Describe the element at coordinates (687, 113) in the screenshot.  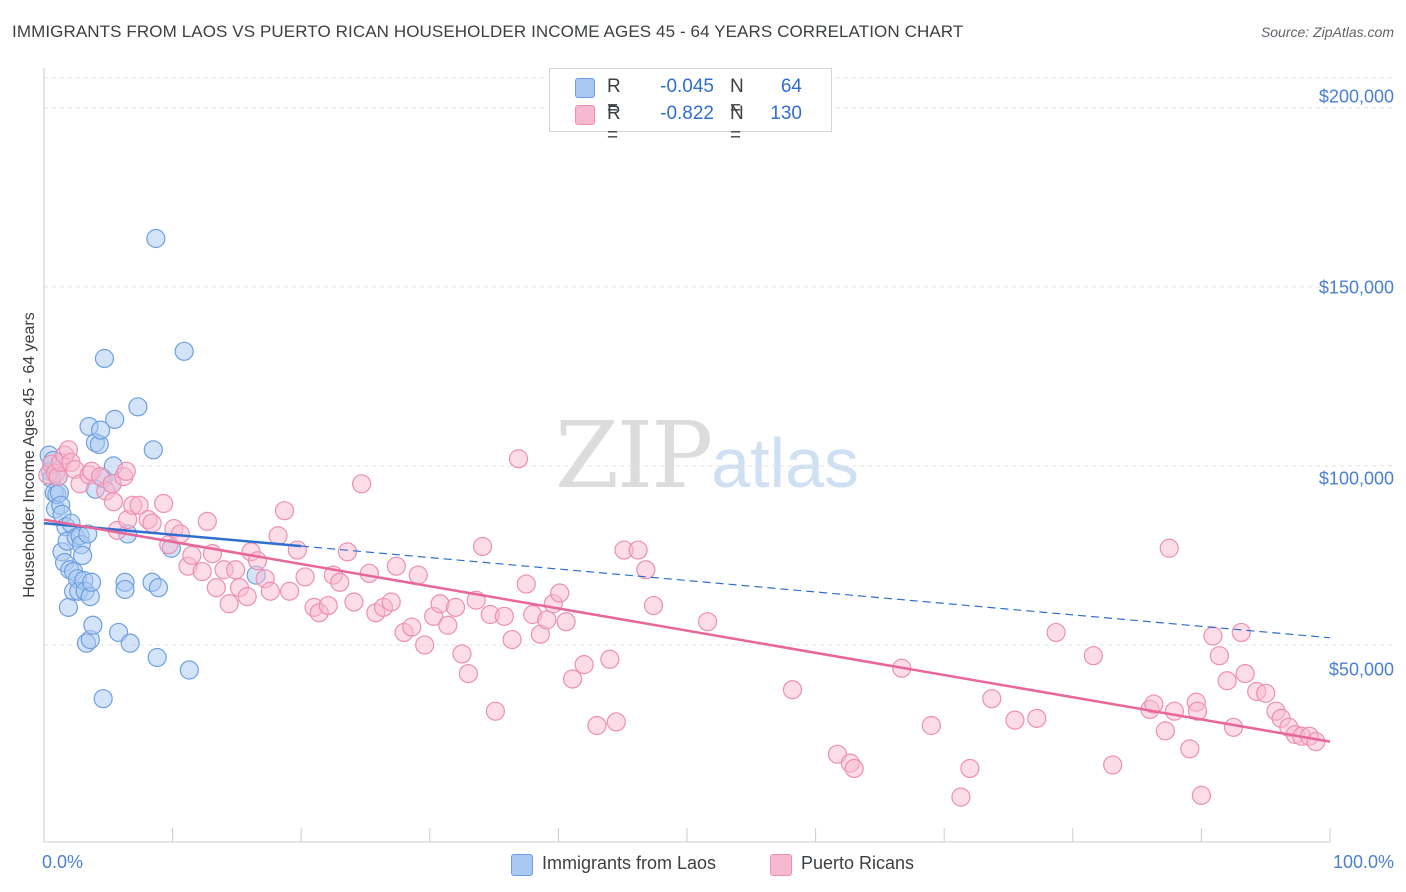
I see `r-value: -0.822` at that location.